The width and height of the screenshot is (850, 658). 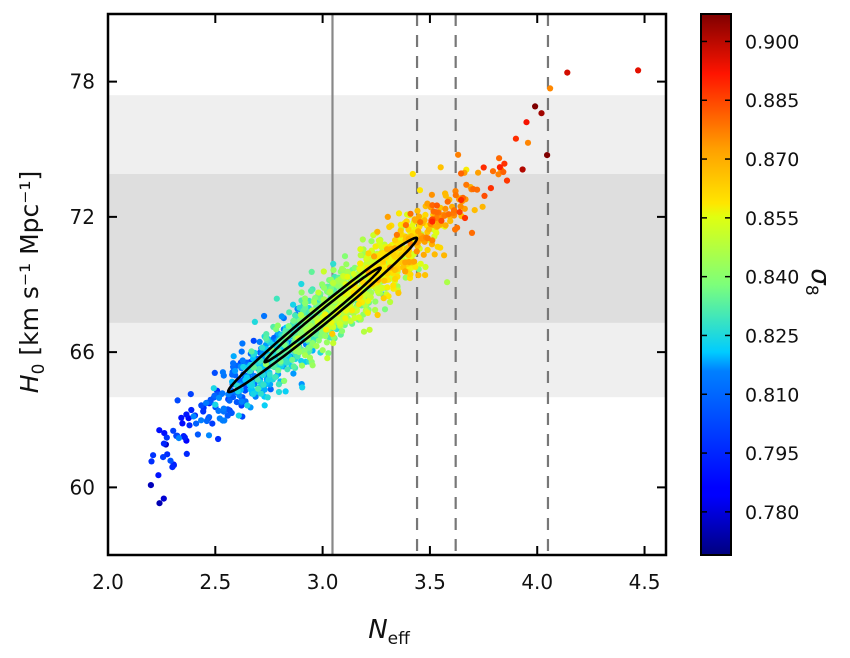 I want to click on y-tick-label: 78, so click(x=82, y=82).